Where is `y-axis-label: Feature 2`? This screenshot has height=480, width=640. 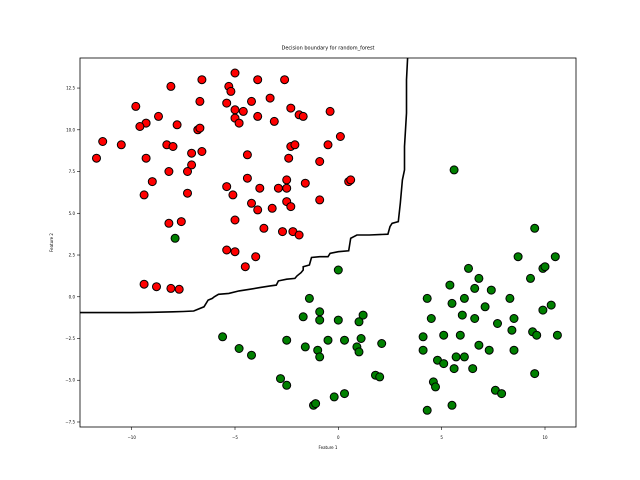
y-axis-label: Feature 2 is located at coordinates (51, 242).